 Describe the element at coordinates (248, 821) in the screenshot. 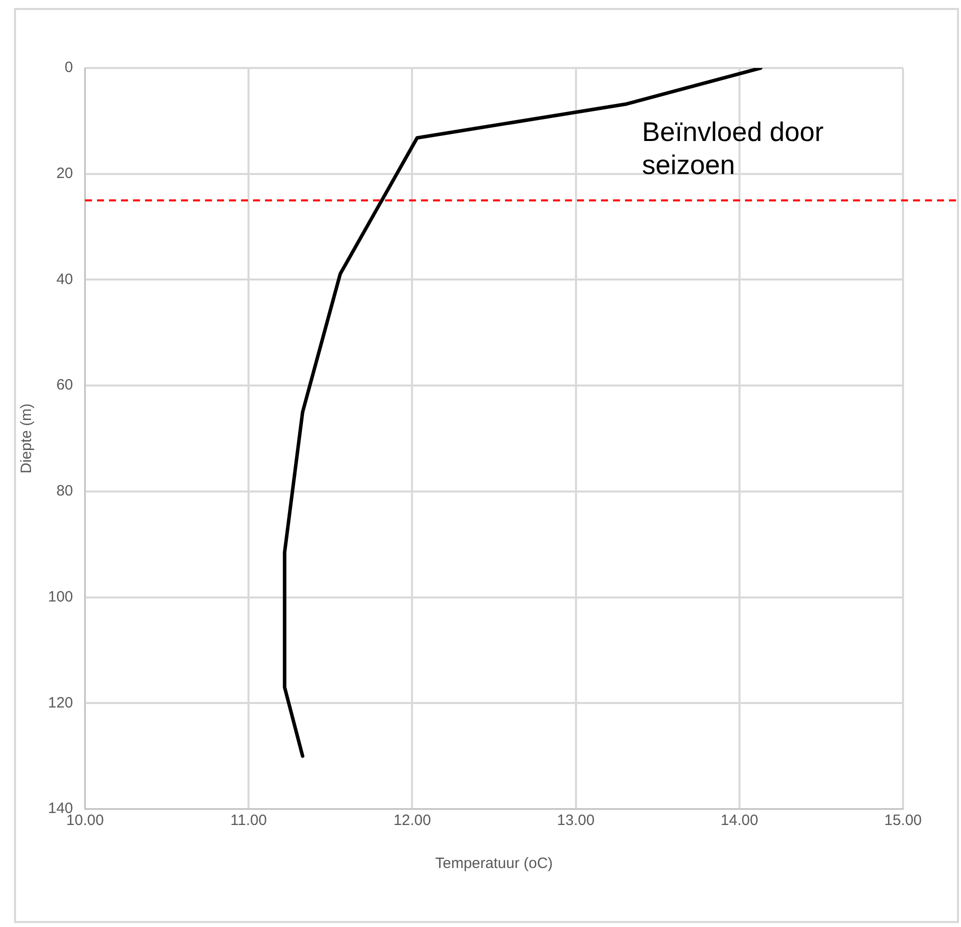

I see `x-tick-label: 11.00` at that location.